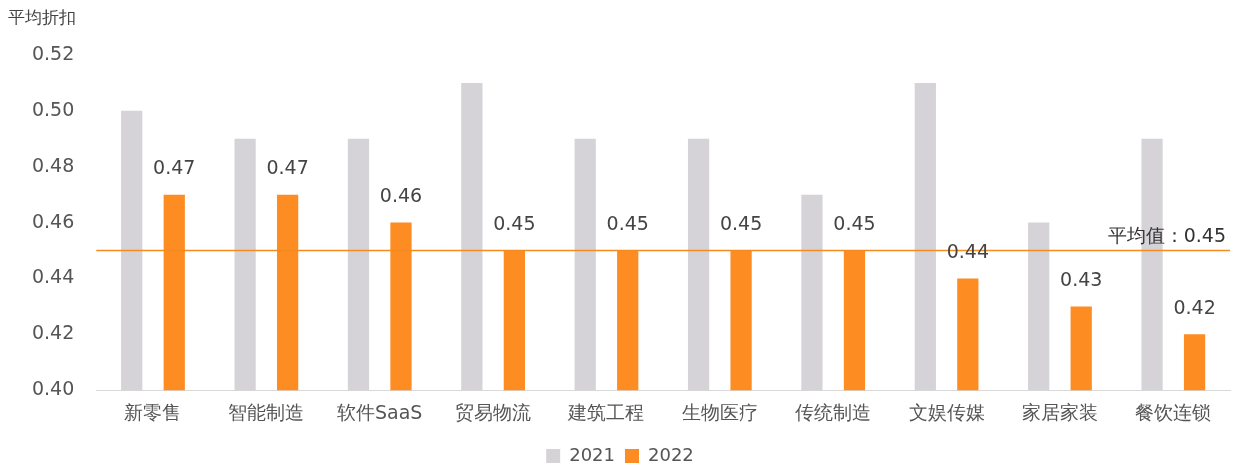 Image resolution: width=1242 pixels, height=475 pixels. I want to click on y-tick-label: 0.40, so click(53, 388).